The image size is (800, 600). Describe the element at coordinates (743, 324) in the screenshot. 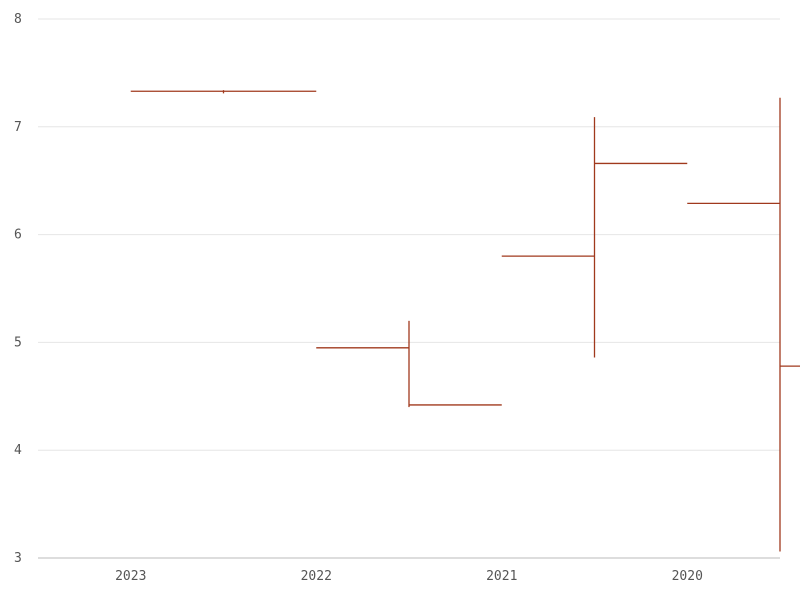

I see `ohlc-bar-2020` at that location.